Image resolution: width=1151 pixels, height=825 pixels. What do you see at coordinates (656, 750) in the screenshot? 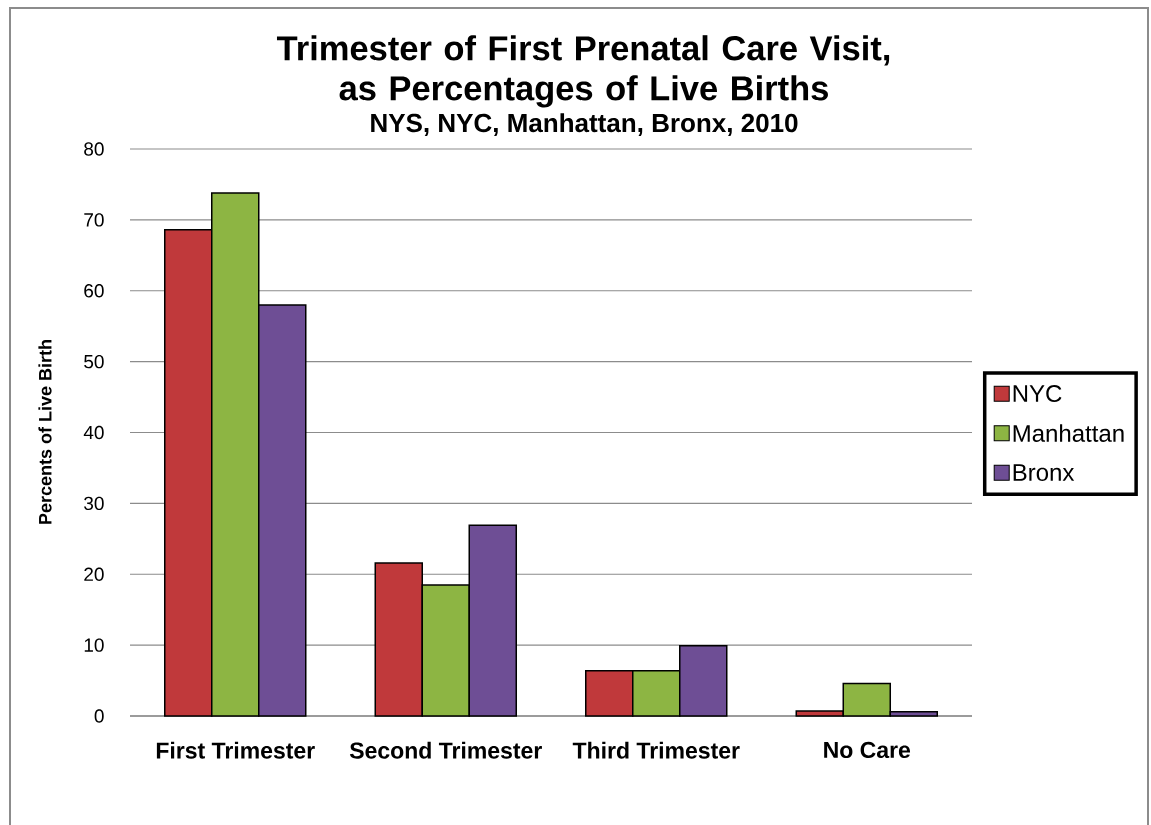
I see `x-tick-label: Third Trimester` at bounding box center [656, 750].